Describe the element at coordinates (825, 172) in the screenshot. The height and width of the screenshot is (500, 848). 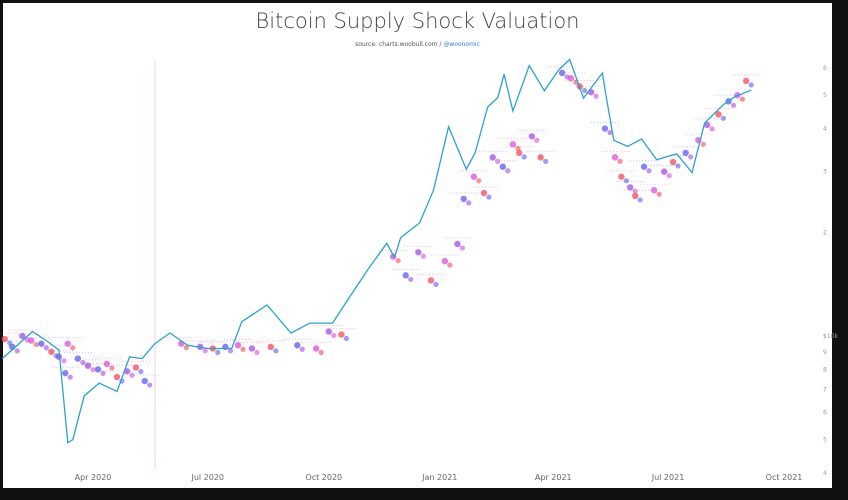
I see `y-tick-label: 3` at that location.